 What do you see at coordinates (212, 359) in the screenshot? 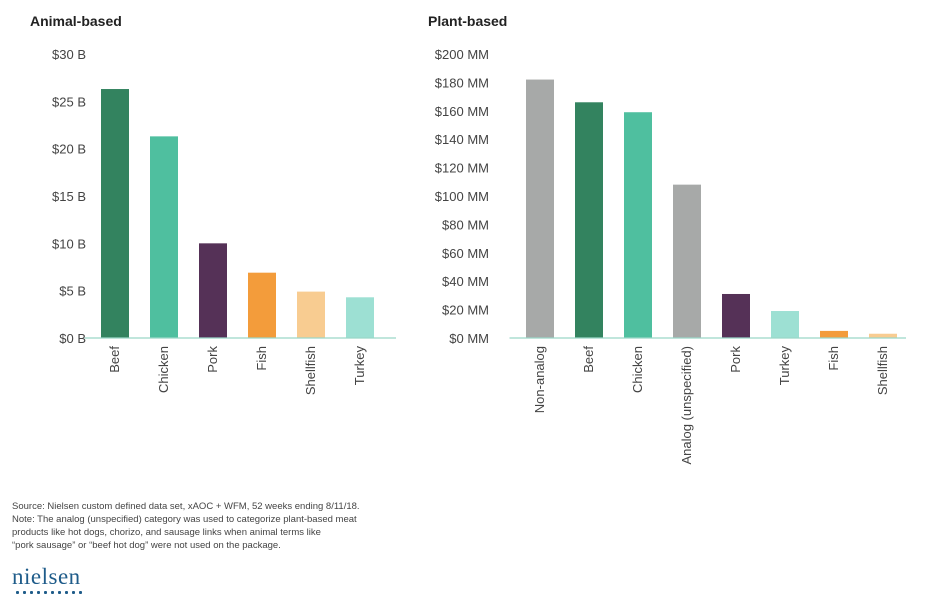
I see `animal-category-label: Pork` at bounding box center [212, 359].